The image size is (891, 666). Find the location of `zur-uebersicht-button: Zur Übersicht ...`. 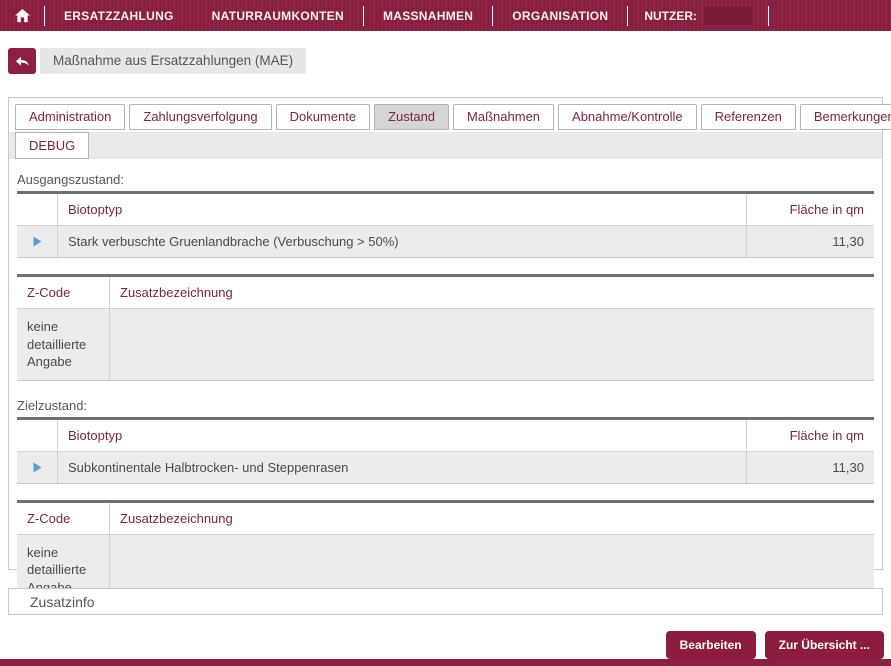

zur-uebersicht-button: Zur Übersicht ... is located at coordinates (824, 645).